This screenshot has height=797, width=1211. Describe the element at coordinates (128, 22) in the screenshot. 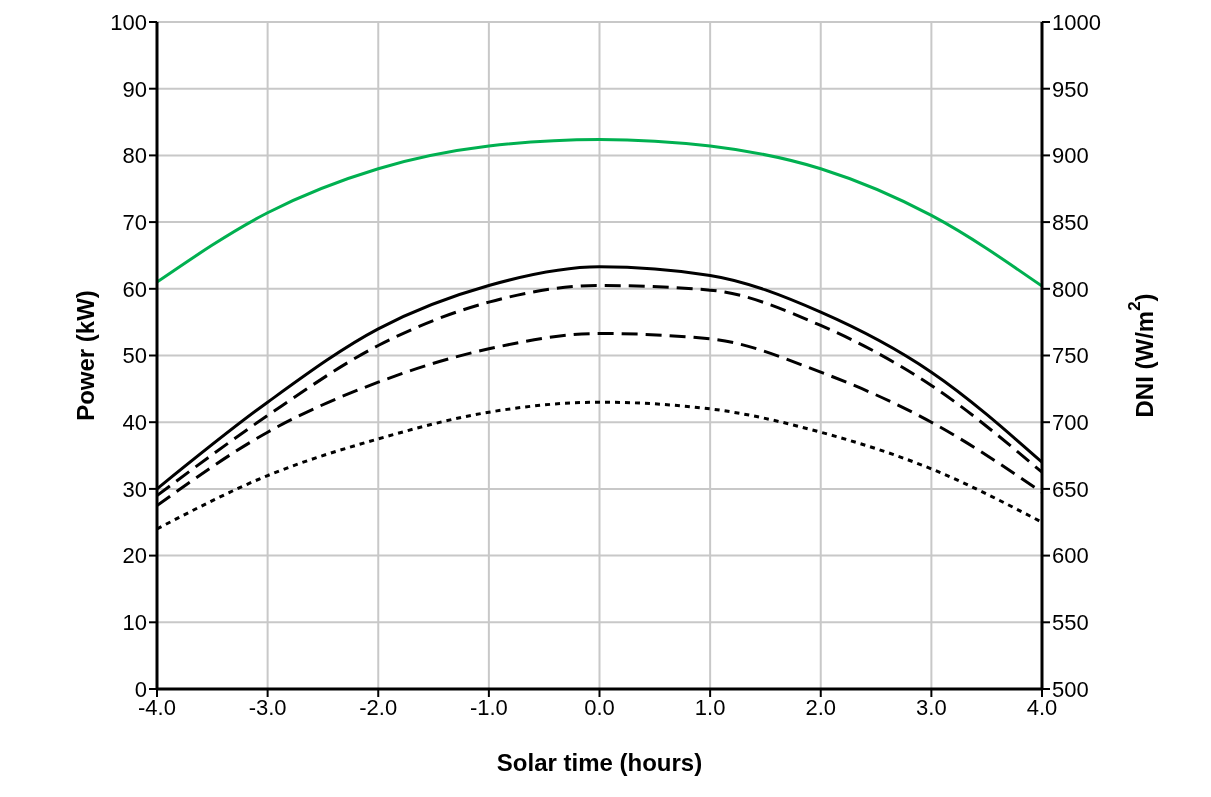

I see `y-tick-label: 100` at that location.